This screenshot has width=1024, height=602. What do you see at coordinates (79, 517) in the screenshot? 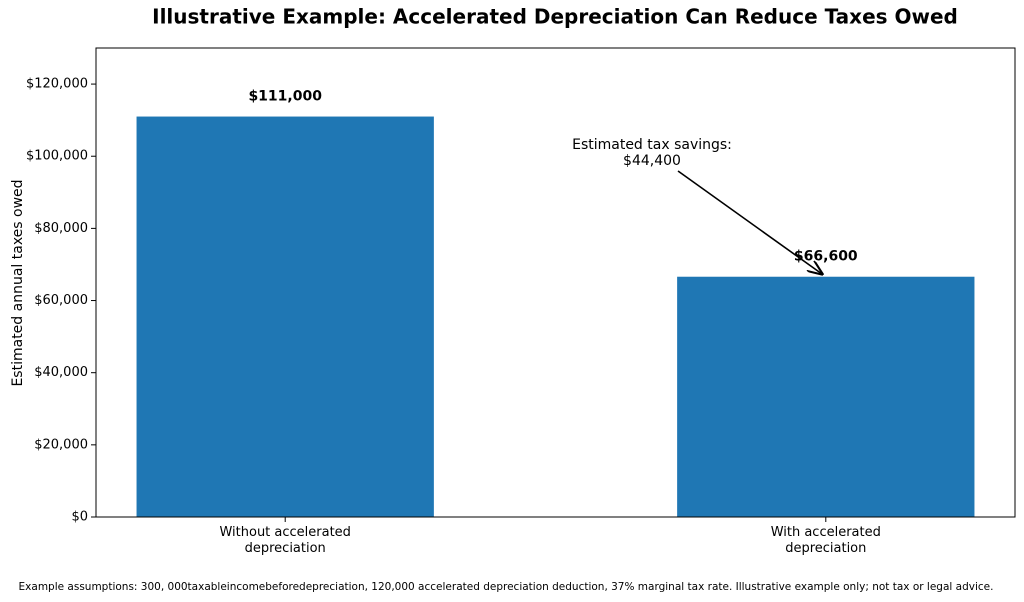
I see `y-tick-label: $0` at bounding box center [79, 517].